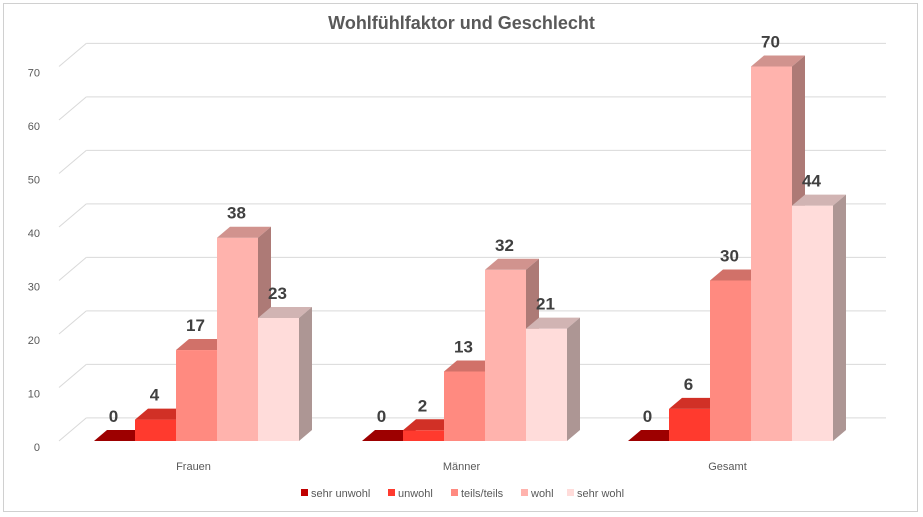 This screenshot has height=517, width=923. I want to click on y-tick-label: 10, so click(34, 395).